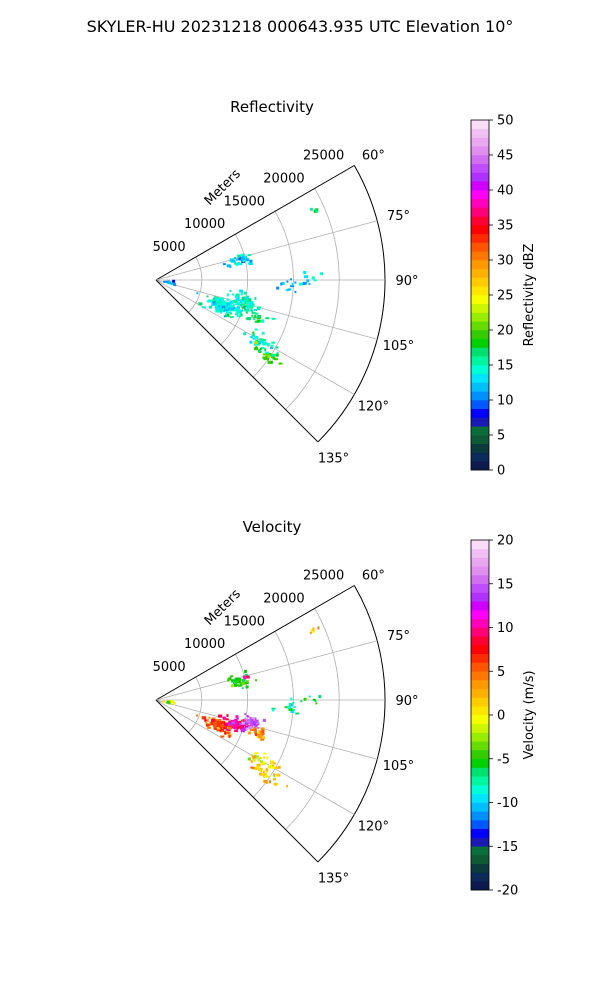  What do you see at coordinates (283, 178) in the screenshot?
I see `range-tick-label: 20000` at bounding box center [283, 178].